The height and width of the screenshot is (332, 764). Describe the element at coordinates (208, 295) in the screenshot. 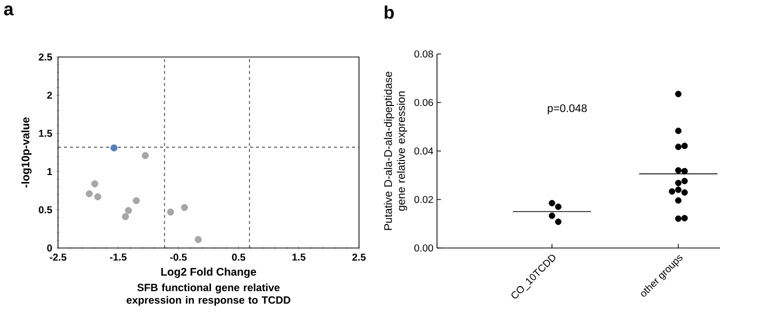

I see `text: SFB functional gene relative expression in response to TCDD` at that location.